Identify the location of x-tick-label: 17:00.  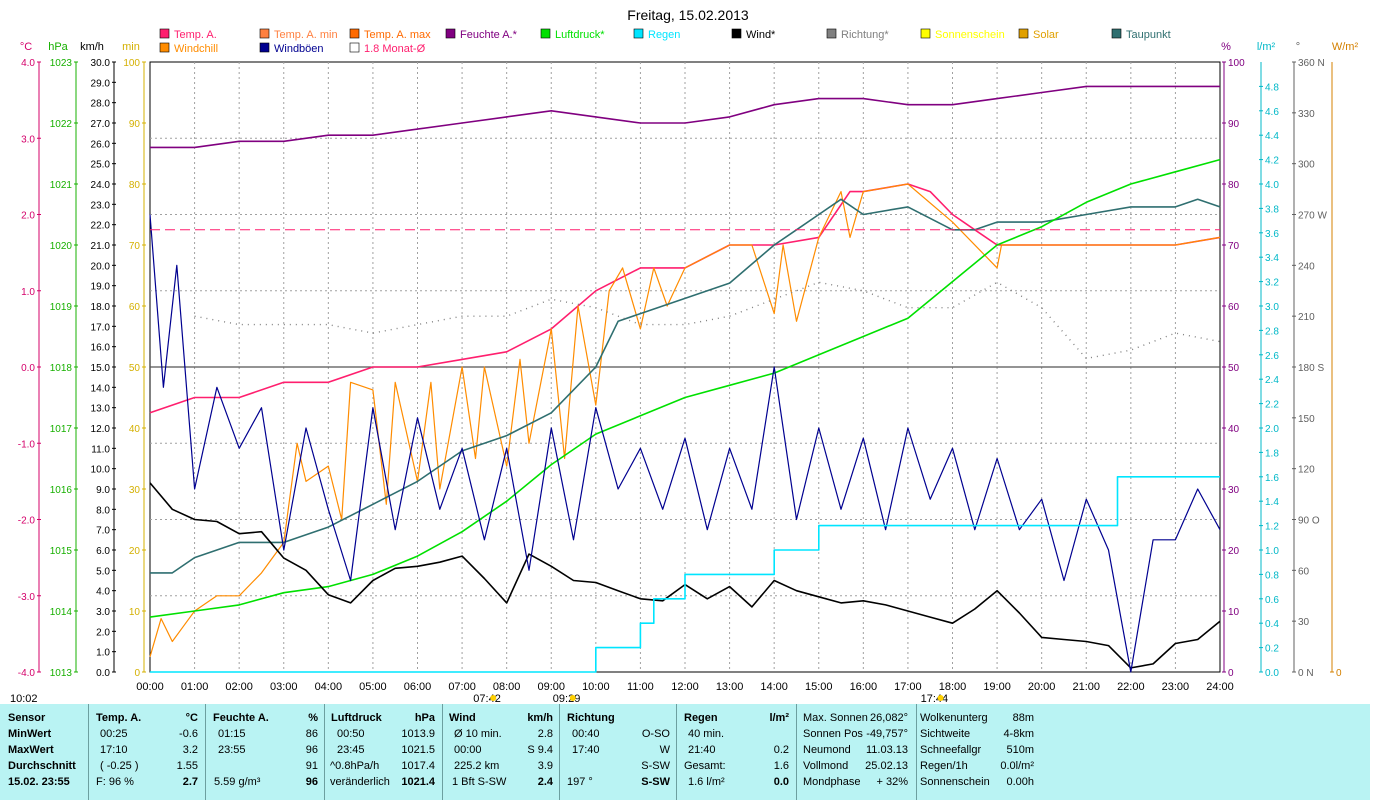
(908, 687).